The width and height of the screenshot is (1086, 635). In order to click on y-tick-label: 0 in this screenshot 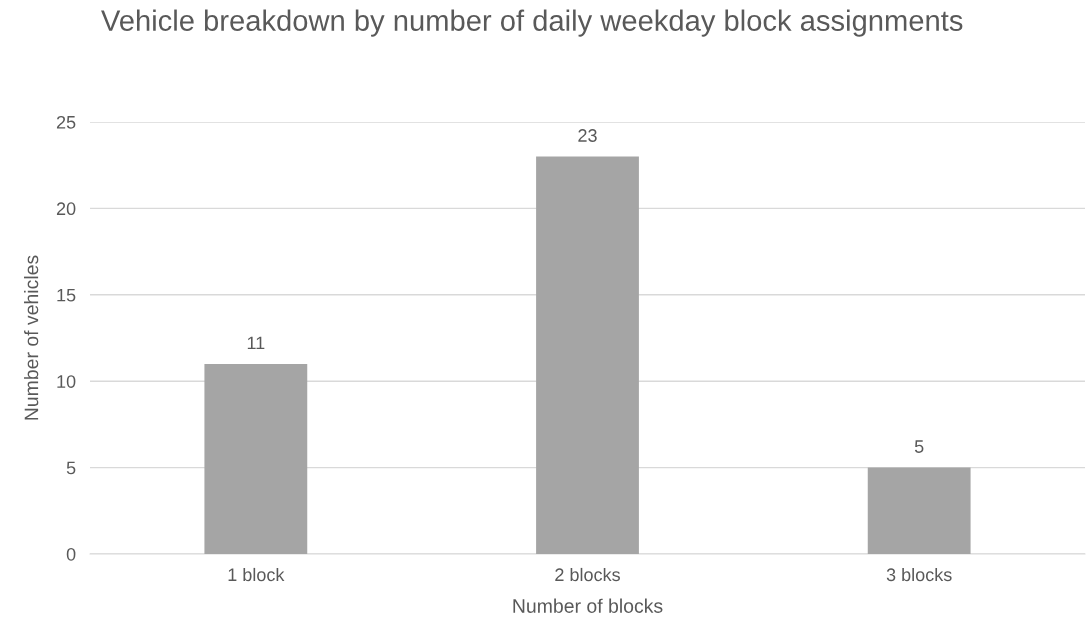, I will do `click(71, 554)`.